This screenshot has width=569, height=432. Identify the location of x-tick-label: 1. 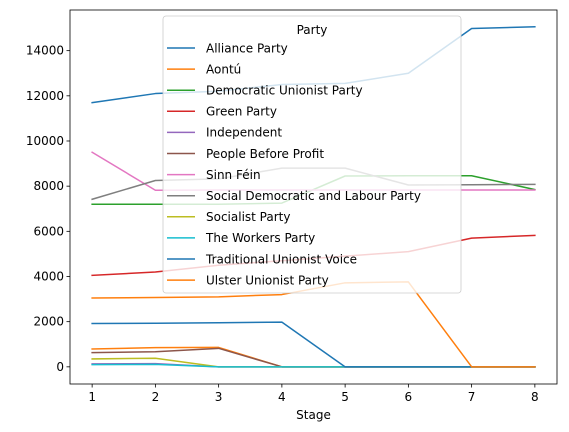
(92, 397).